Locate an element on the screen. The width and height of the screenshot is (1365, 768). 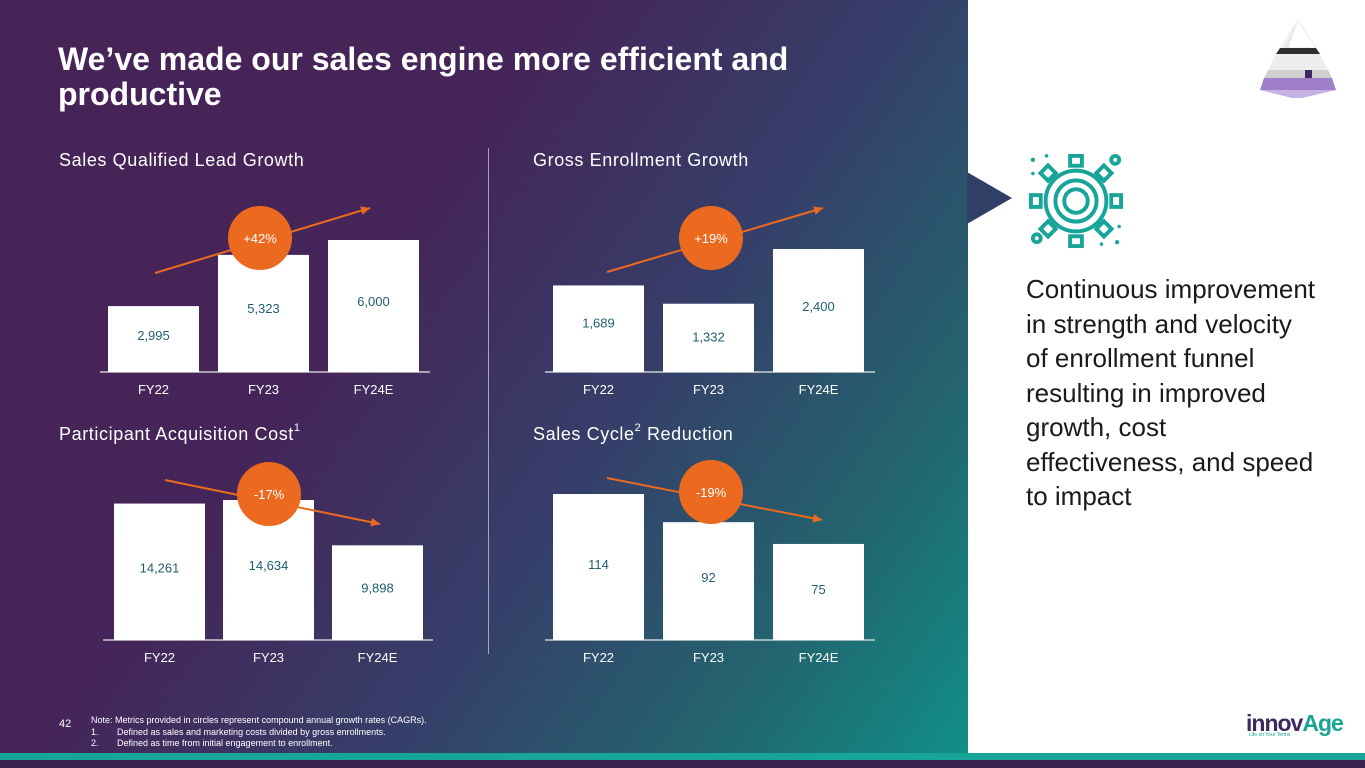
data-label: 6,000 is located at coordinates (373, 301).